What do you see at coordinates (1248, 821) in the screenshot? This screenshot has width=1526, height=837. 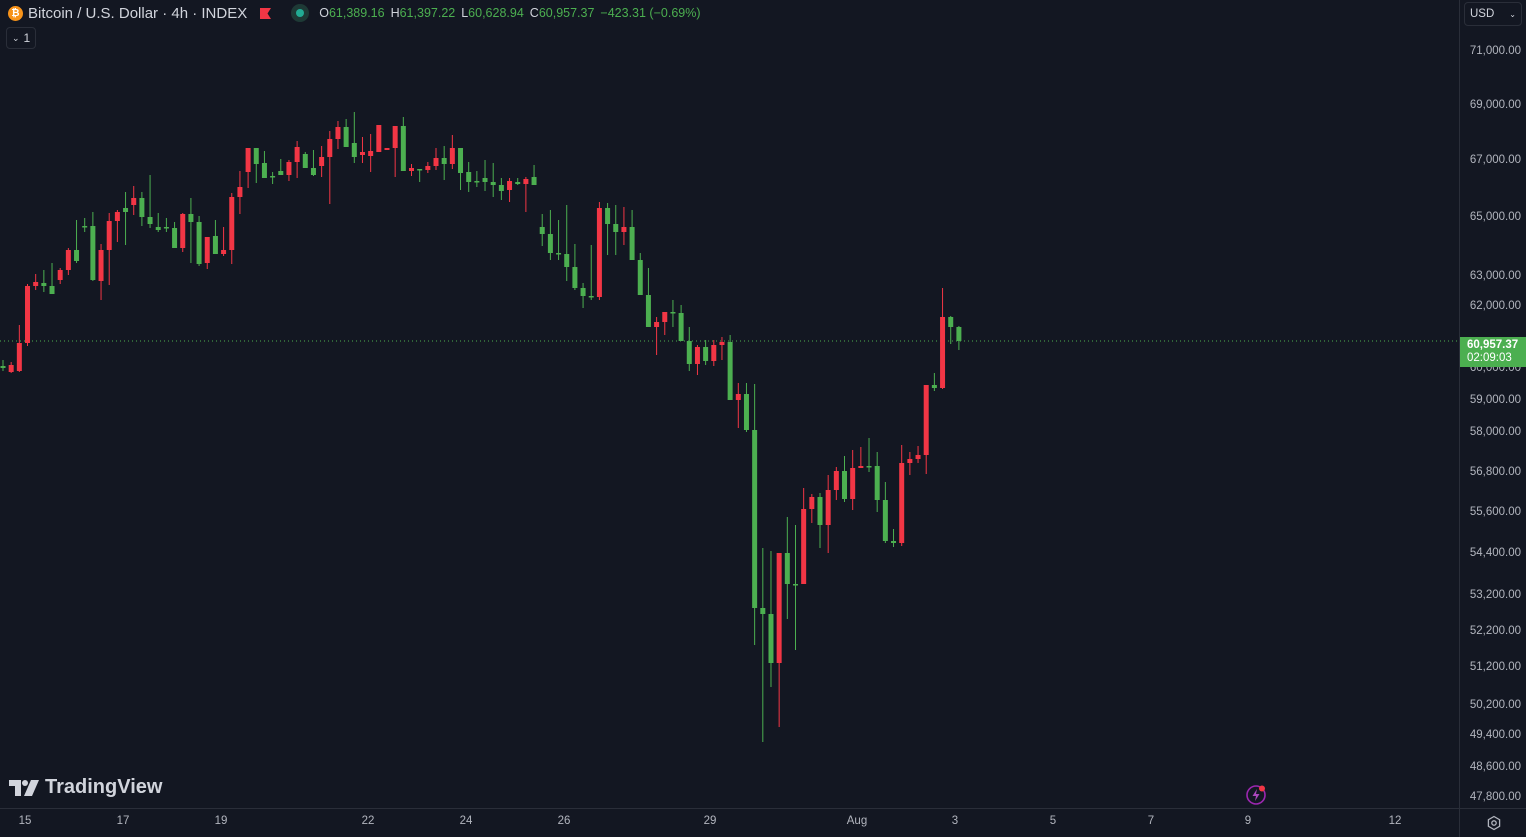 I see `time-tick: 9` at bounding box center [1248, 821].